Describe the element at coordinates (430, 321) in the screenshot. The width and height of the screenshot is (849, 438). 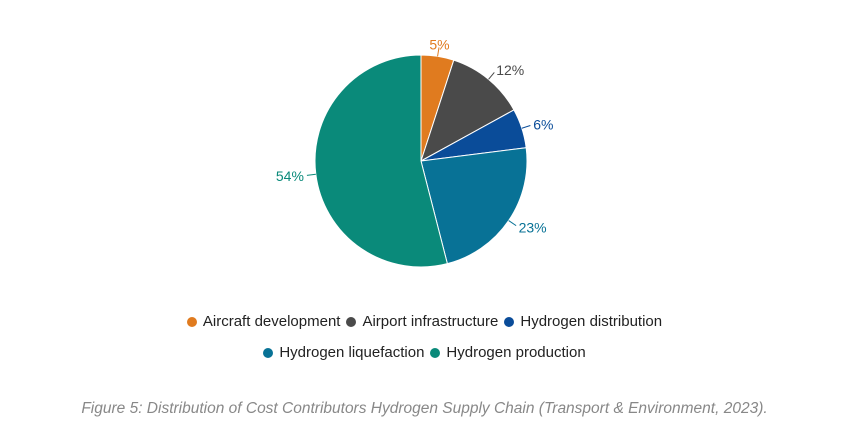
I see `legend-label: Airport infrastructure` at that location.